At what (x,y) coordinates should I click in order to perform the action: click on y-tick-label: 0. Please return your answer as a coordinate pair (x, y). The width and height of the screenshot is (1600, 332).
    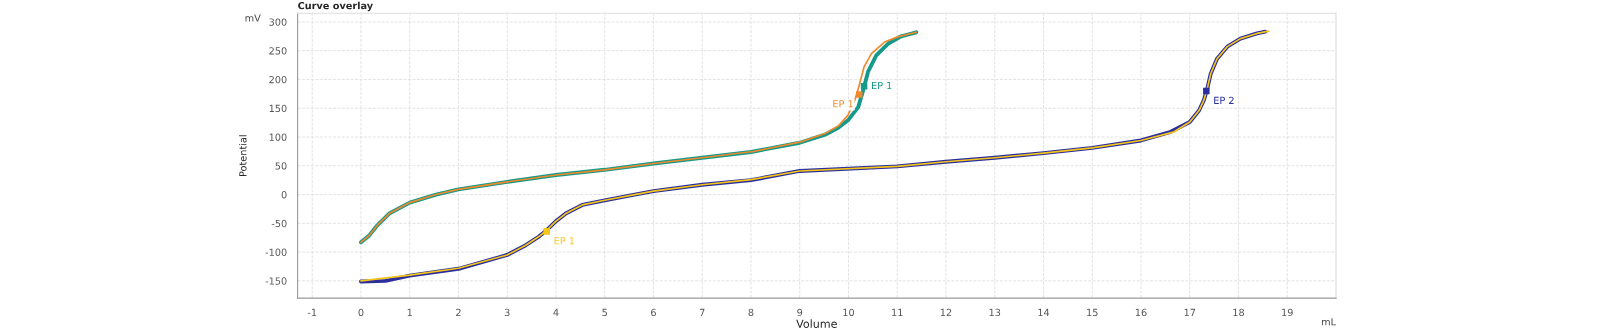
    Looking at the image, I should click on (284, 195).